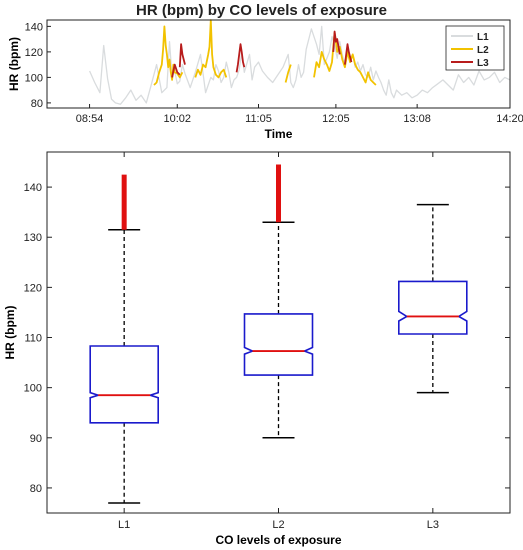  What do you see at coordinates (433, 525) in the screenshot?
I see `x-tick-label: L3` at bounding box center [433, 525].